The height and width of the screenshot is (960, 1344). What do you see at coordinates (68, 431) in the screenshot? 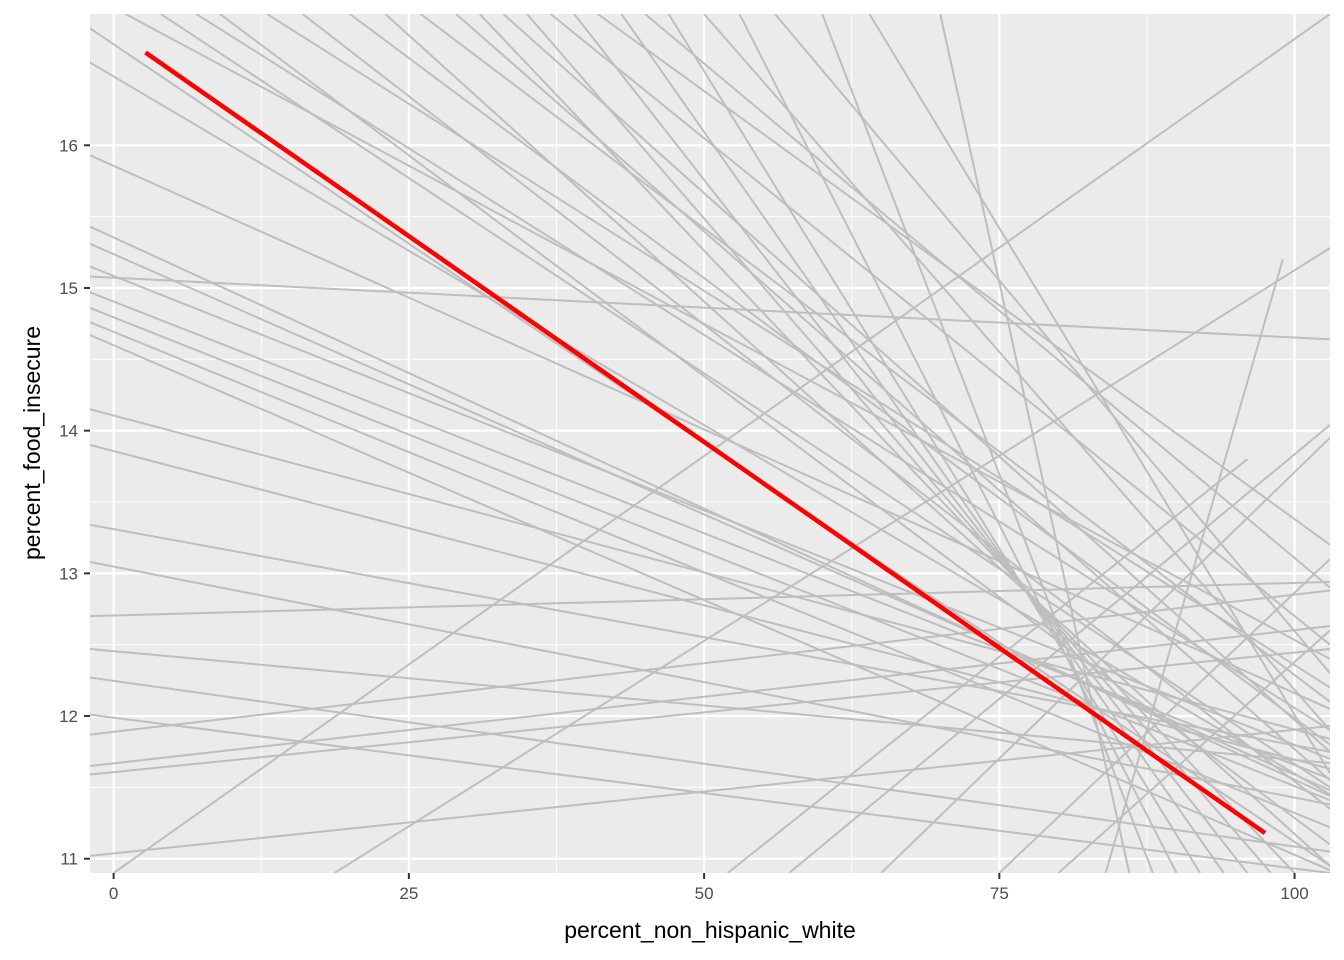
I see `y-tick-label: 14` at bounding box center [68, 431].